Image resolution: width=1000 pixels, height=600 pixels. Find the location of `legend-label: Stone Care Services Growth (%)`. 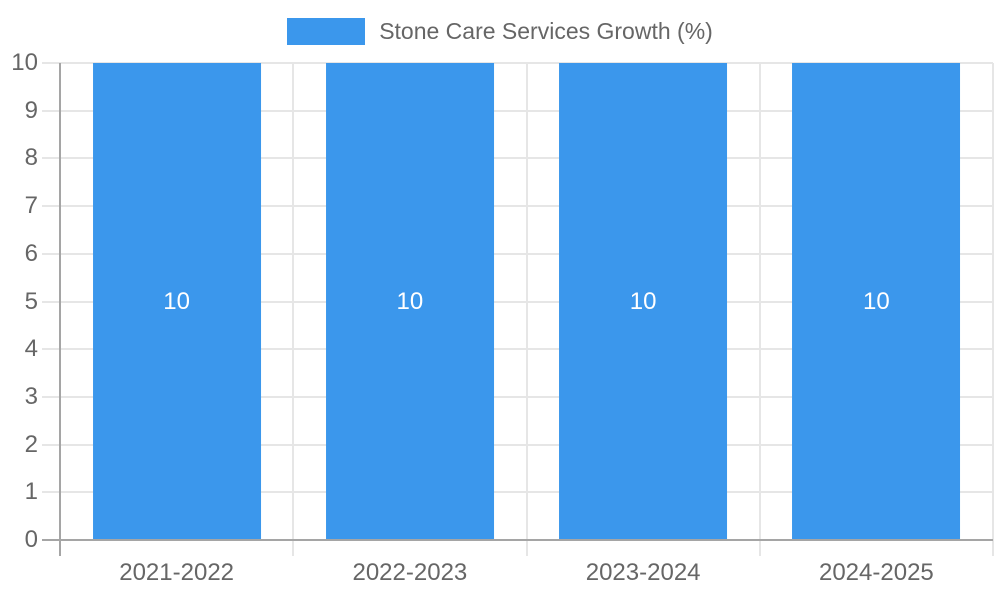

legend-label: Stone Care Services Growth (%) is located at coordinates (546, 31).